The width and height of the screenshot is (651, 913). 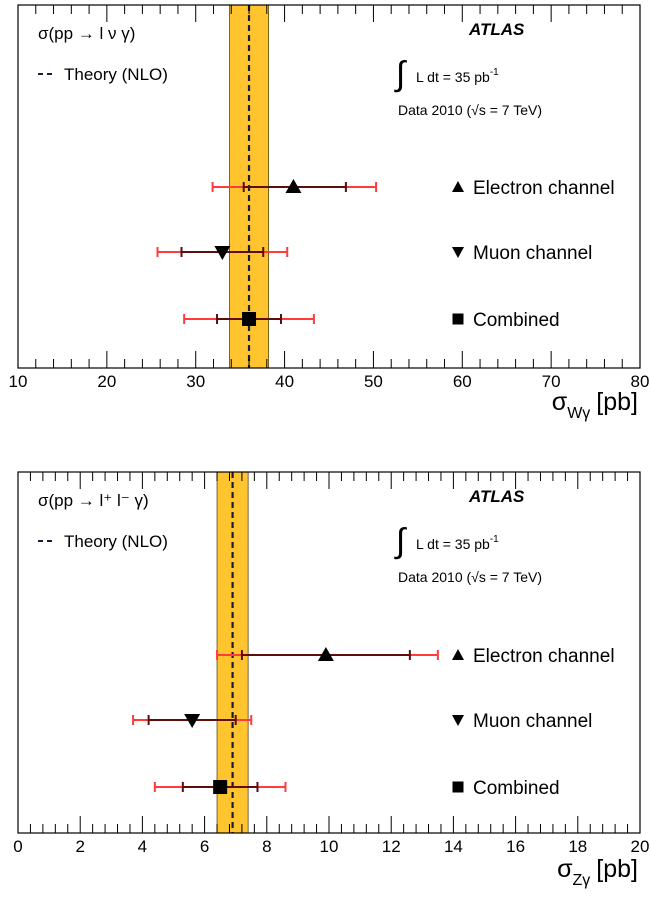 I want to click on x-tick-label: 6, so click(x=204, y=846).